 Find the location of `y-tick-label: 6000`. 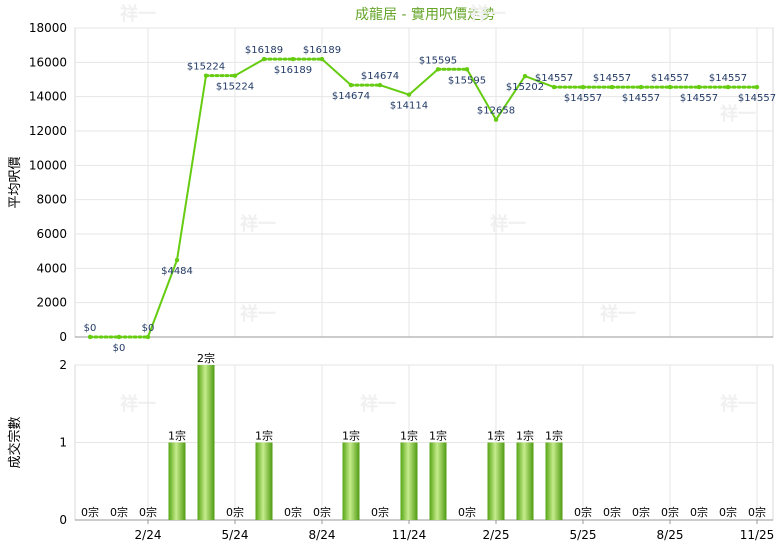

y-tick-label: 6000 is located at coordinates (51, 234).